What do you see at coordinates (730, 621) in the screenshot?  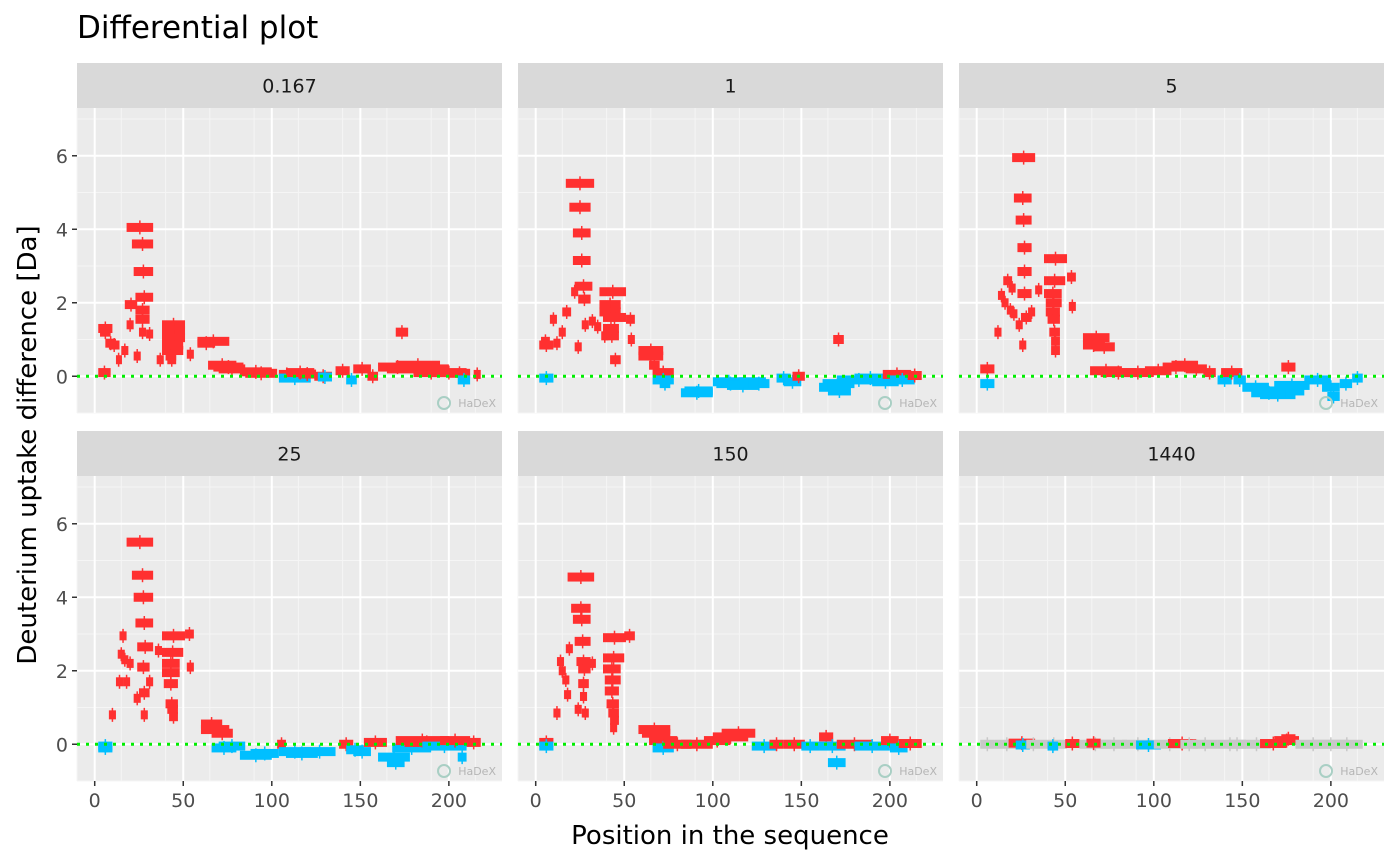 I see `facet-panel-150: 150 HaDeX 0 50 100 150 200` at bounding box center [730, 621].